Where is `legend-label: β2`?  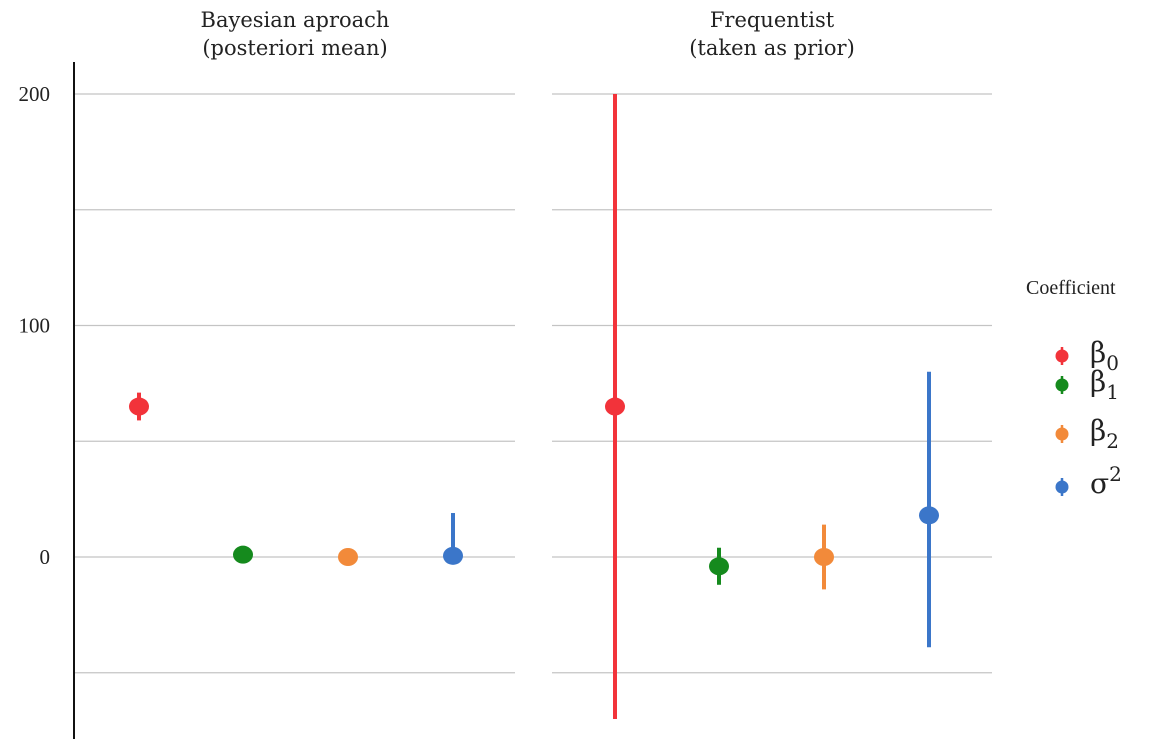 legend-label: β2 is located at coordinates (1104, 433).